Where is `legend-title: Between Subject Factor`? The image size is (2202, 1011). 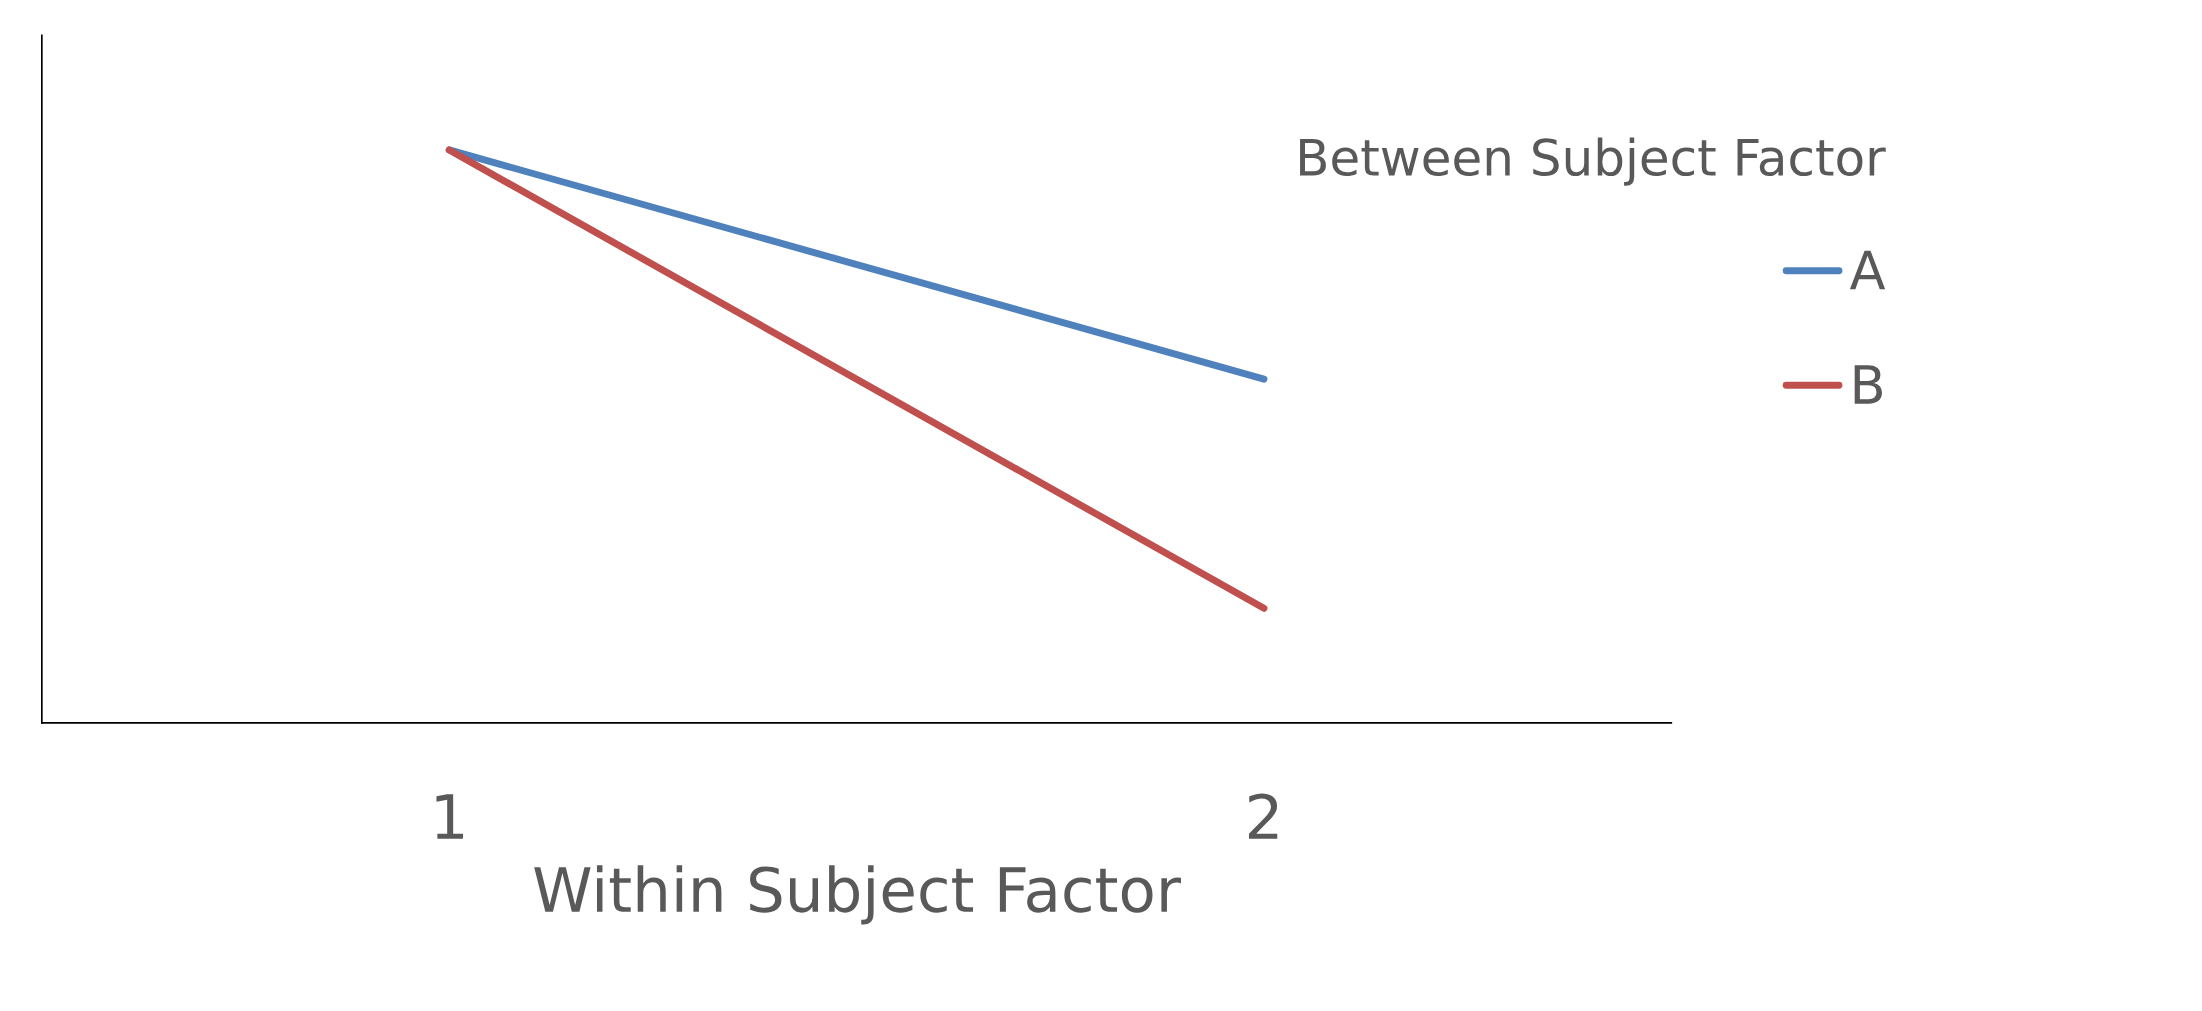
legend-title: Between Subject Factor is located at coordinates (1593, 161).